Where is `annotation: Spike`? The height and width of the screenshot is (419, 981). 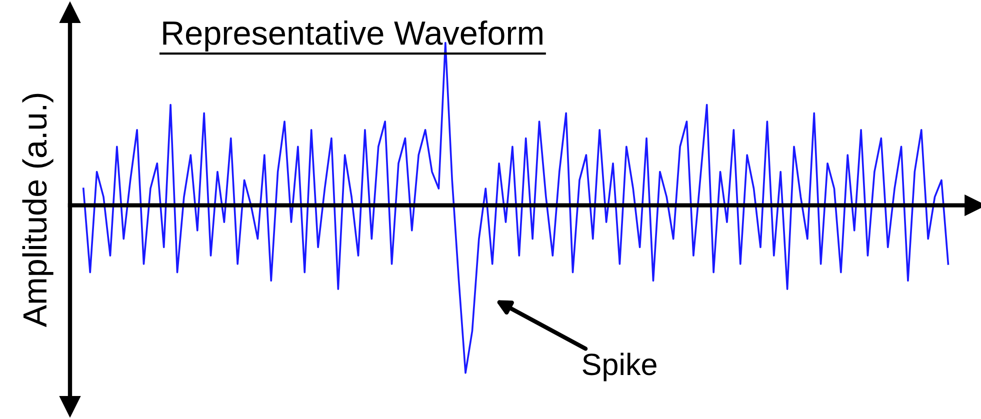 annotation: Spike is located at coordinates (619, 367).